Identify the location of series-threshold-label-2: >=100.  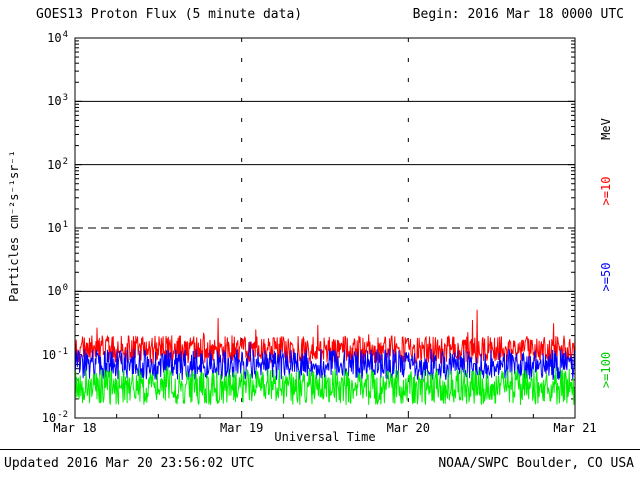
(606, 370).